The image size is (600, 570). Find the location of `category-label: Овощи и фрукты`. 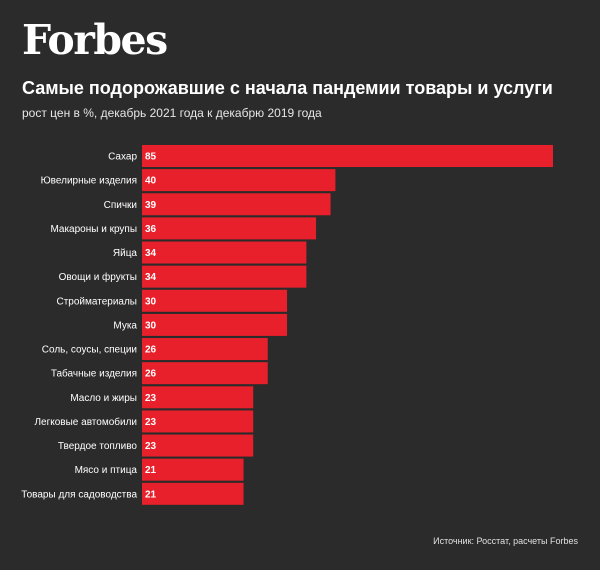

category-label: Овощи и фрукты is located at coordinates (98, 277).